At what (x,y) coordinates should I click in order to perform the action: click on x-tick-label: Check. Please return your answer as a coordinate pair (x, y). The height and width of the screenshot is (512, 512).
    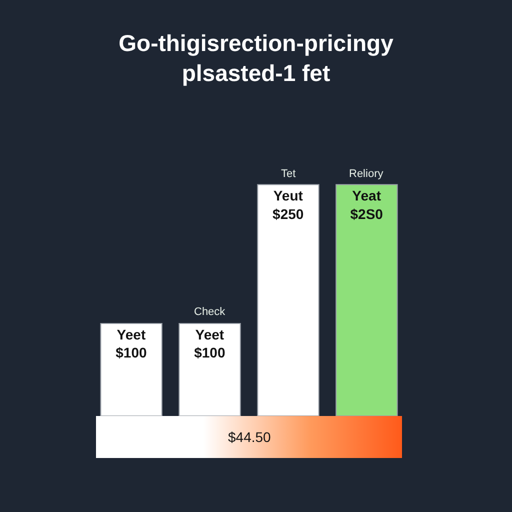
    Looking at the image, I should click on (210, 312).